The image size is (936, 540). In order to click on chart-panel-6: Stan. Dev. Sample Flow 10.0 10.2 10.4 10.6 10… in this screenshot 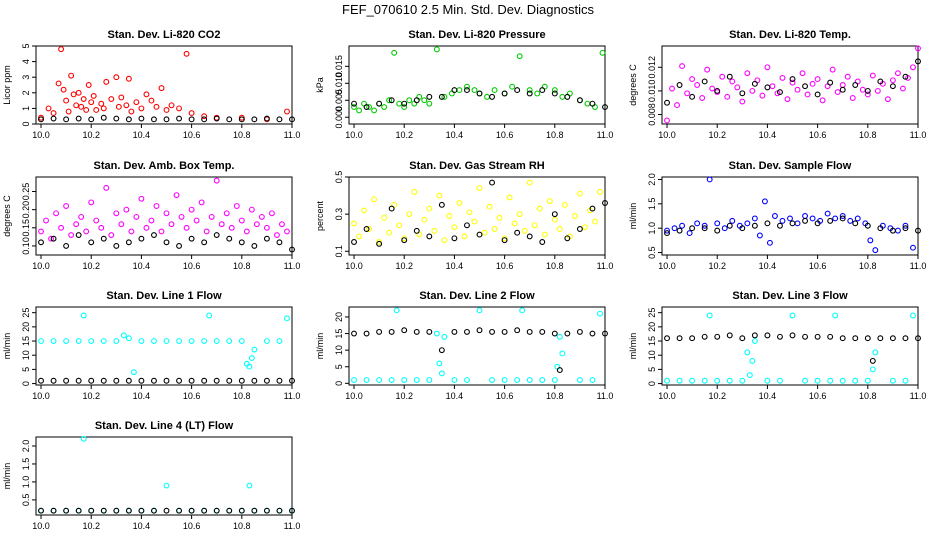, I will do `click(777, 215)`.